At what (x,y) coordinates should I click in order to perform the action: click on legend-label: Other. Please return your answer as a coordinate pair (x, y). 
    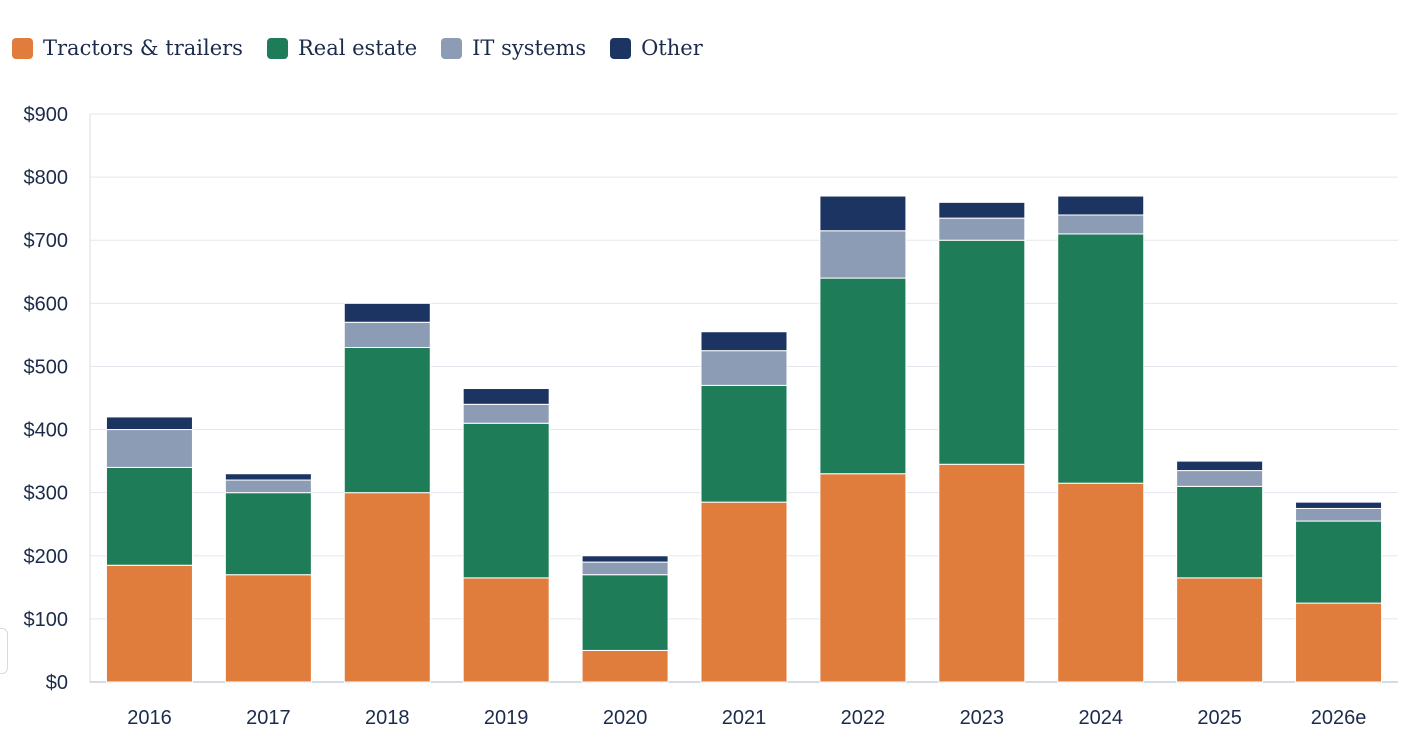
    Looking at the image, I should click on (672, 48).